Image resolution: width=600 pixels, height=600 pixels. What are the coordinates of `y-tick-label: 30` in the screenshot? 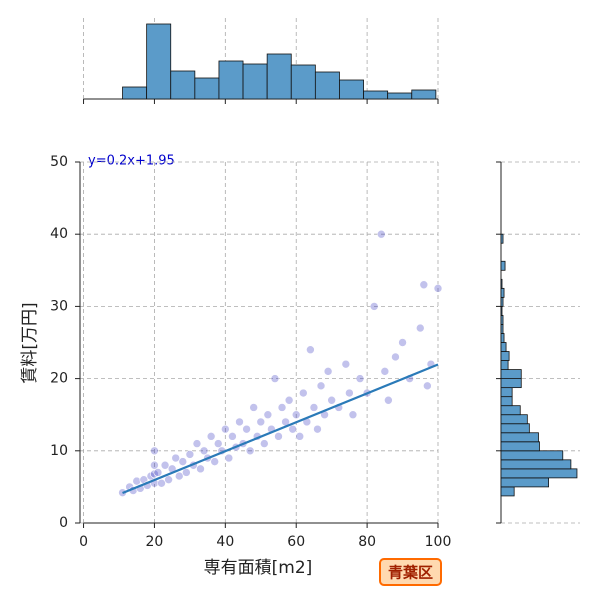 It's located at (59, 306).